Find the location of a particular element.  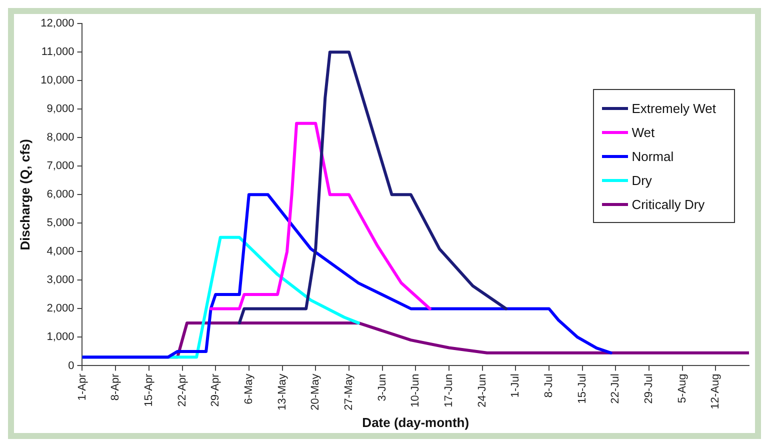

x-tick-label: 1-Apr is located at coordinates (82, 387).